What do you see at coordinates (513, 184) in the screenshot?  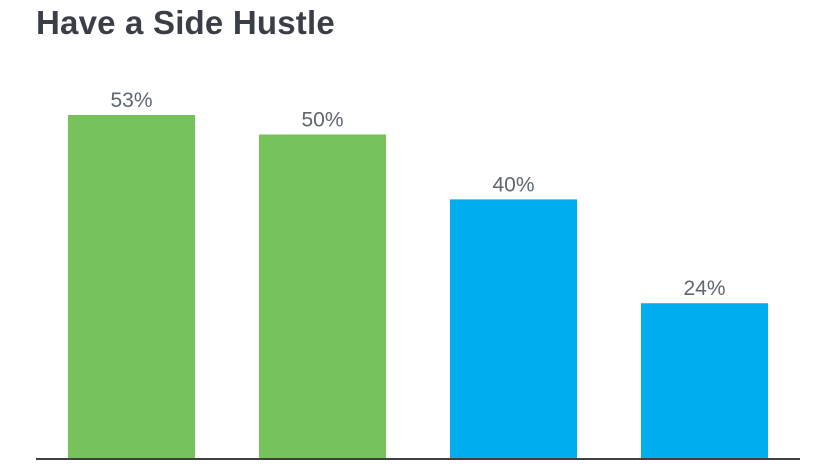 I see `data-label-3: 40%` at bounding box center [513, 184].